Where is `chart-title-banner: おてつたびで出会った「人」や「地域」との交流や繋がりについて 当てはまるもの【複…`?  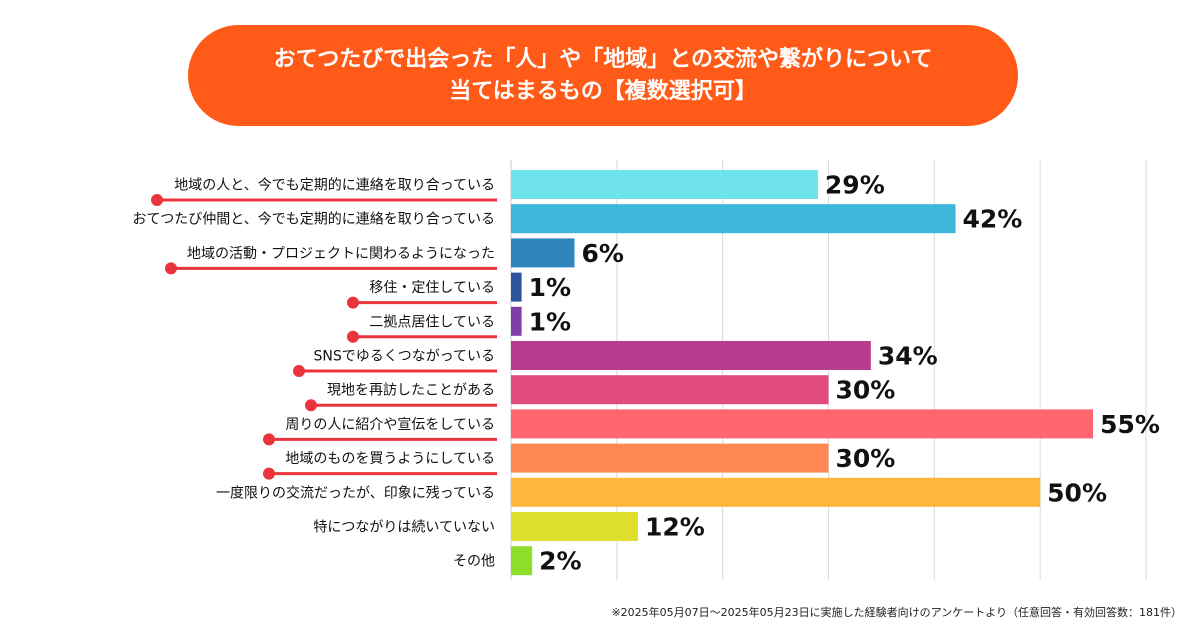 chart-title-banner: おてつたびで出会った「人」や「地域」との交流や繋がりについて 当てはまるもの【複… is located at coordinates (603, 75).